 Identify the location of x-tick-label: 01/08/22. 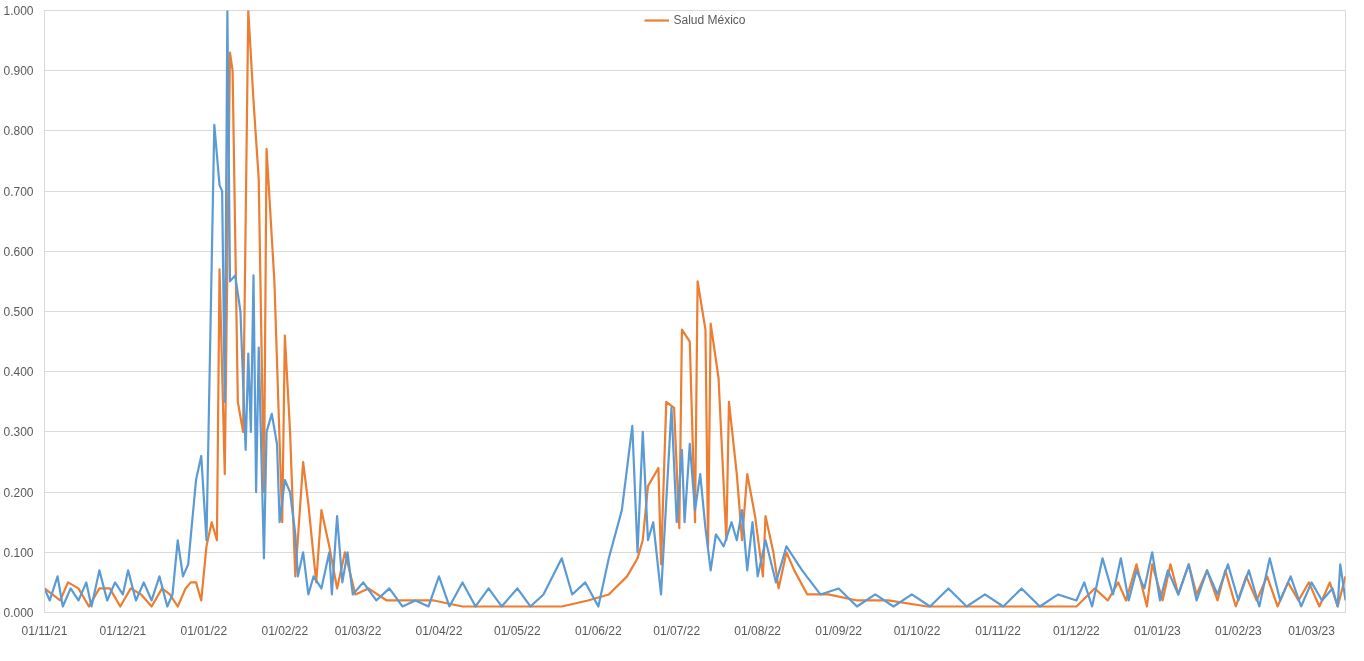
(758, 630).